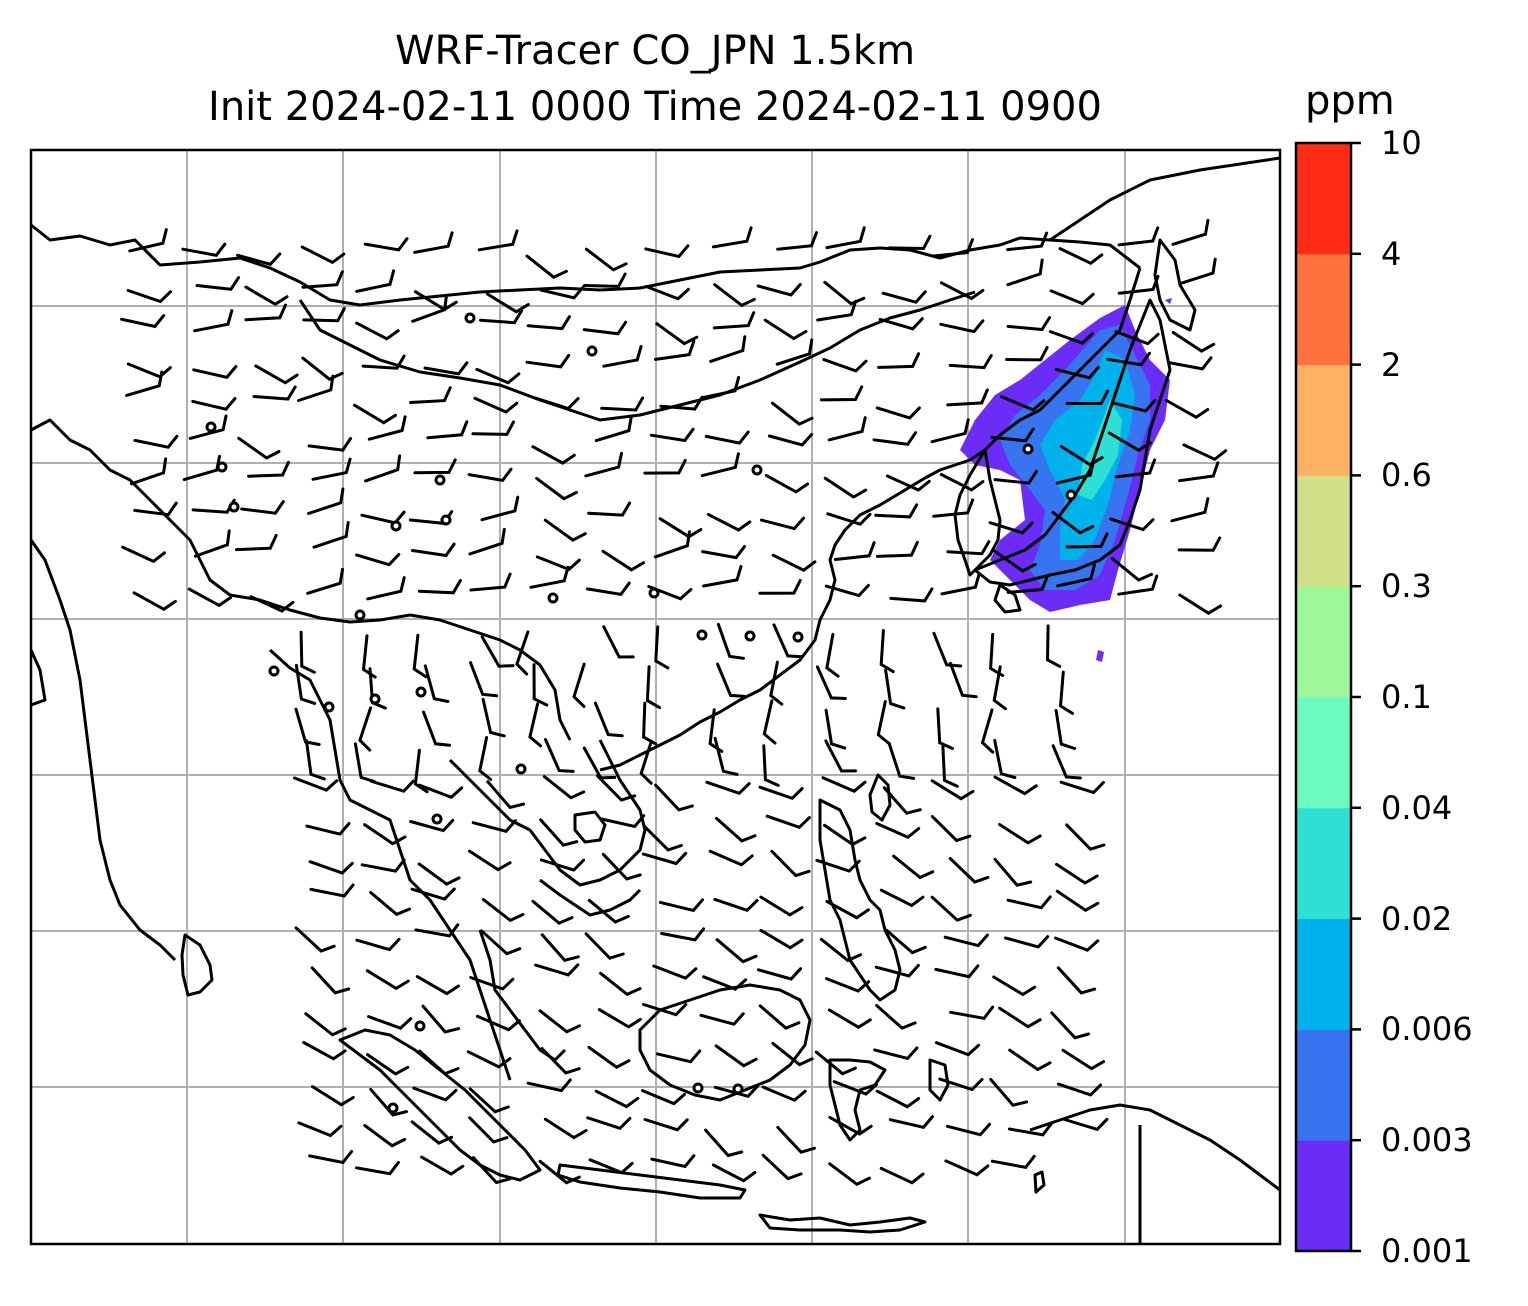 The height and width of the screenshot is (1306, 1528). I want to click on colorbar-tick-label: 4, so click(1391, 253).